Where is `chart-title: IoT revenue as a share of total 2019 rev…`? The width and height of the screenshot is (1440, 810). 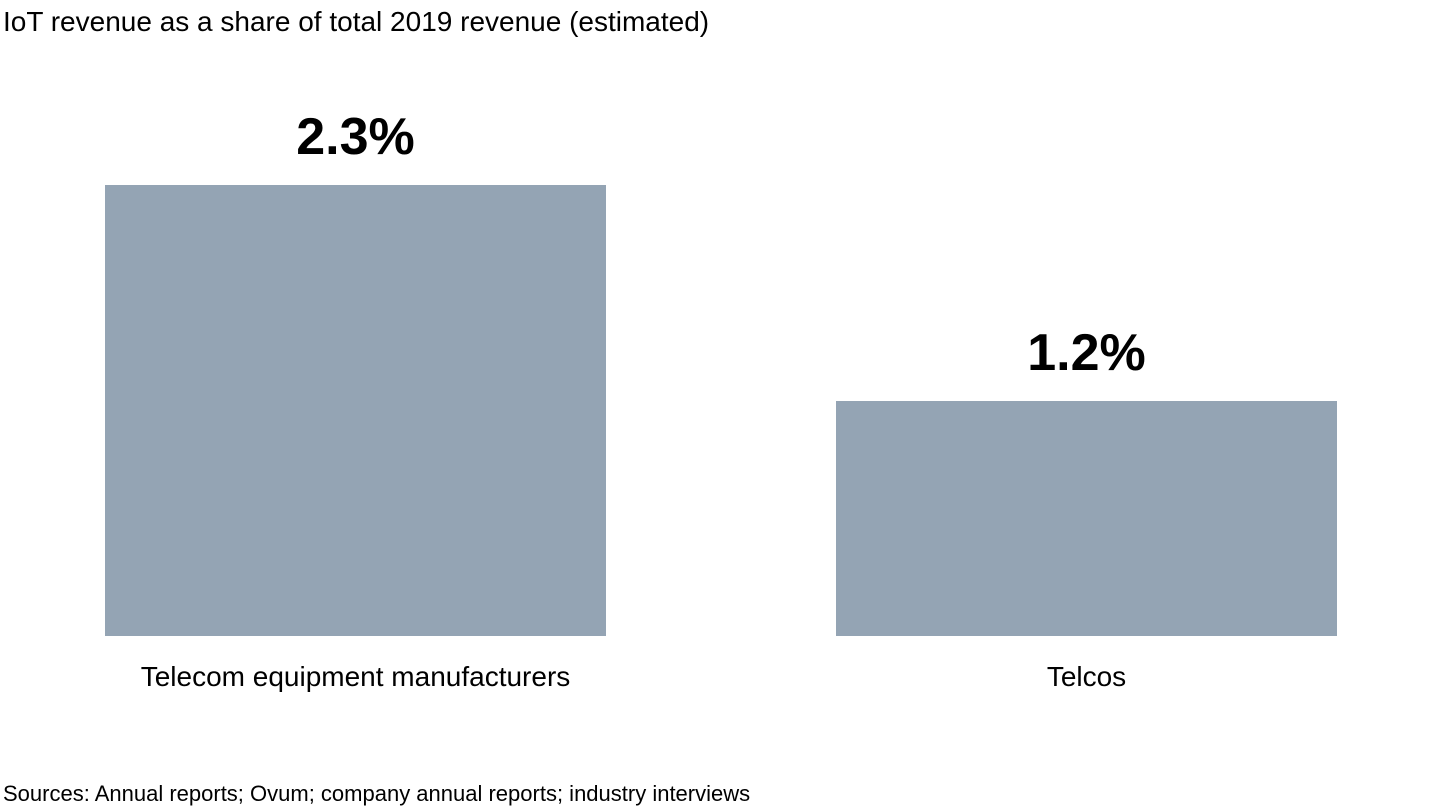
chart-title: IoT revenue as a share of total 2019 rev… is located at coordinates (356, 21).